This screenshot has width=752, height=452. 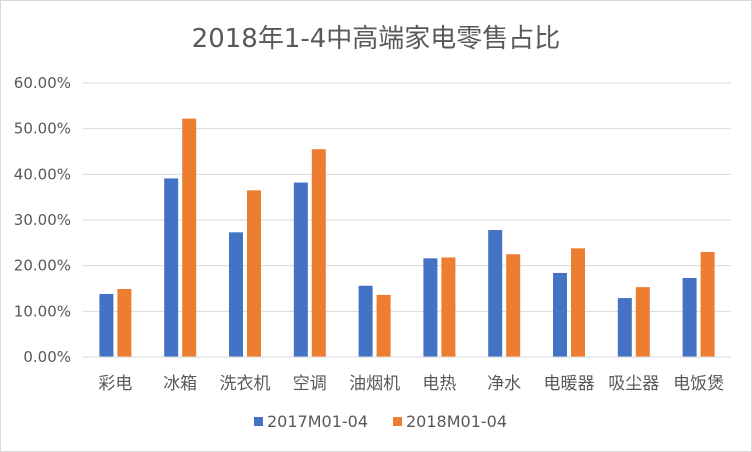 What do you see at coordinates (317, 421) in the screenshot?
I see `legend-label: 2017M01-04` at bounding box center [317, 421].